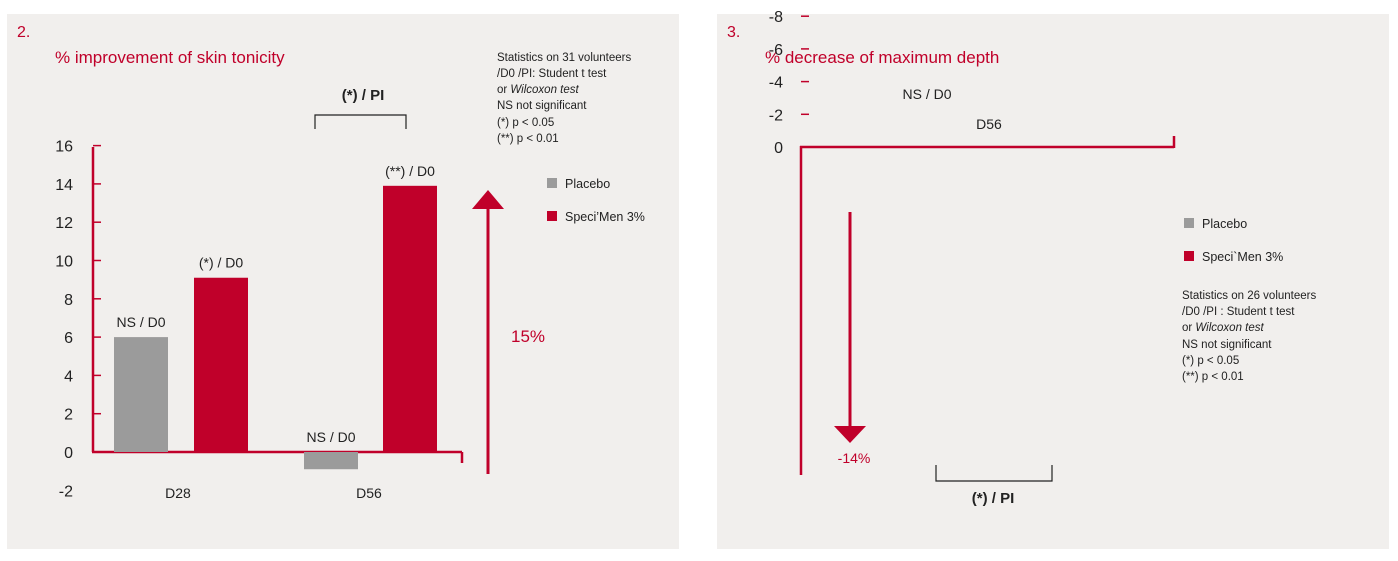 This screenshot has height=561, width=1398. I want to click on y-ticks: 16 14 12 10 8 6 4 2 0 -2, so click(78, 319).